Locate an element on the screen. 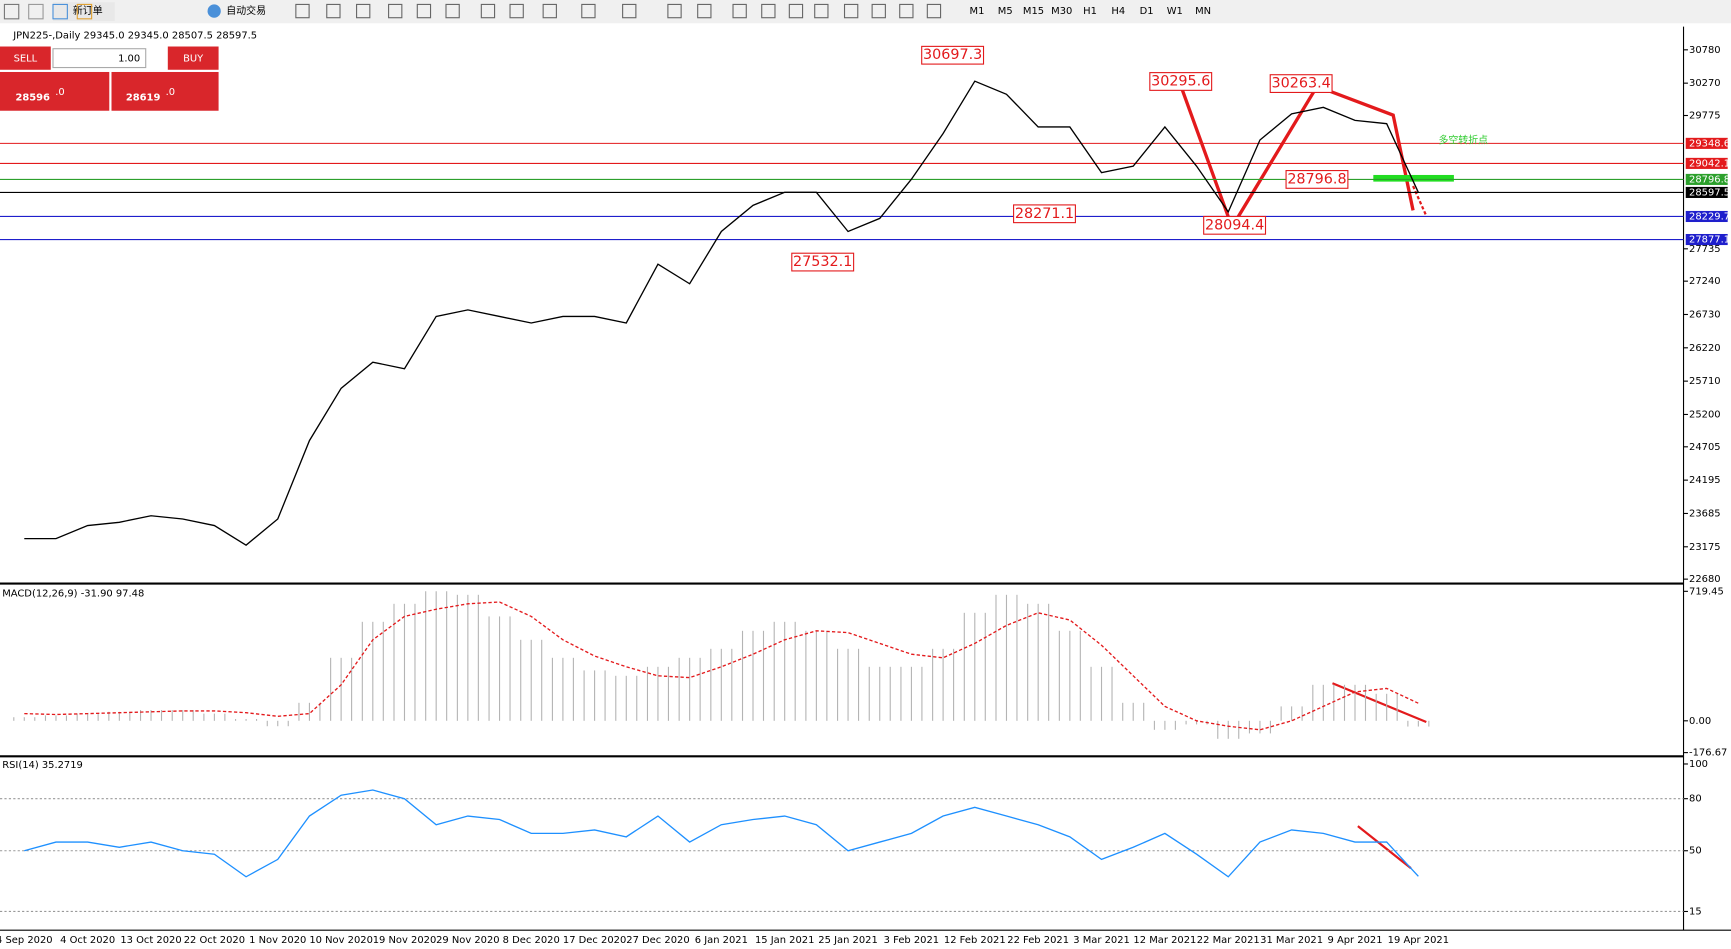 Image resolution: width=1731 pixels, height=949 pixels. indicator-title: RSI(14) 35.2719 is located at coordinates (42, 765).